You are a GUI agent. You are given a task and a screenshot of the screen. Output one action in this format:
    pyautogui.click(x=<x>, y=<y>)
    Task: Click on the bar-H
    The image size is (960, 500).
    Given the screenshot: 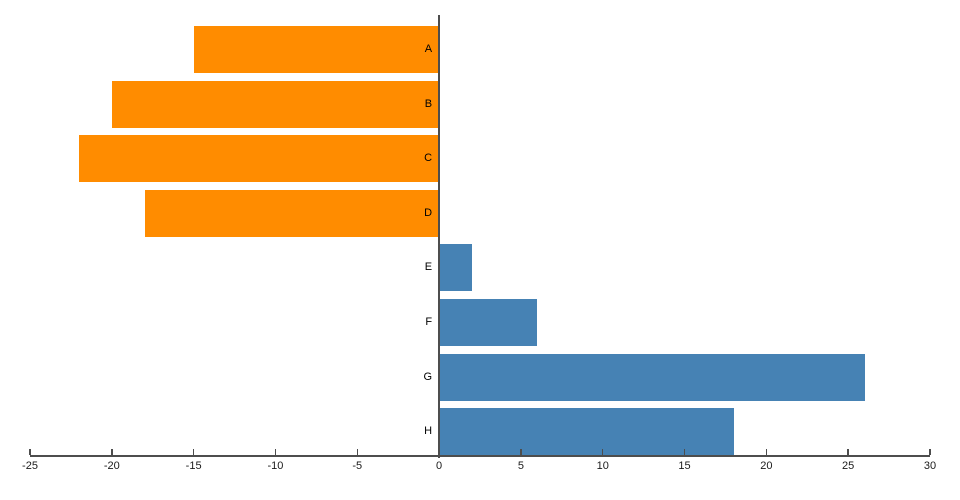 What is the action you would take?
    pyautogui.click(x=586, y=432)
    